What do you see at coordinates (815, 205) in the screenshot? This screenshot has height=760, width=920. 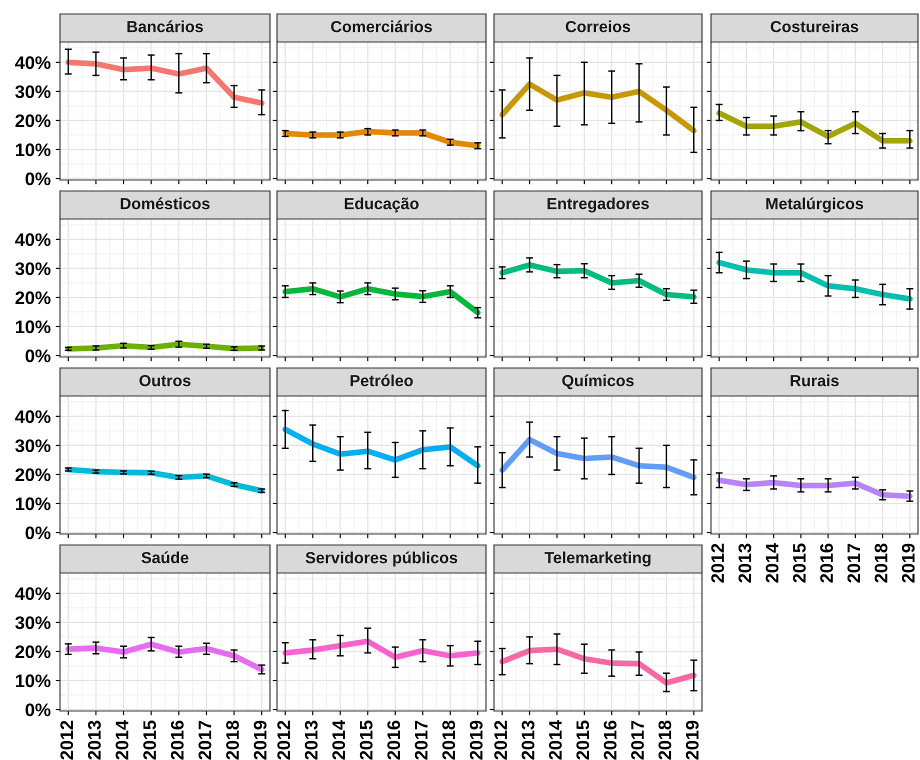 I see `chart-title: Metalúrgicos` at bounding box center [815, 205].